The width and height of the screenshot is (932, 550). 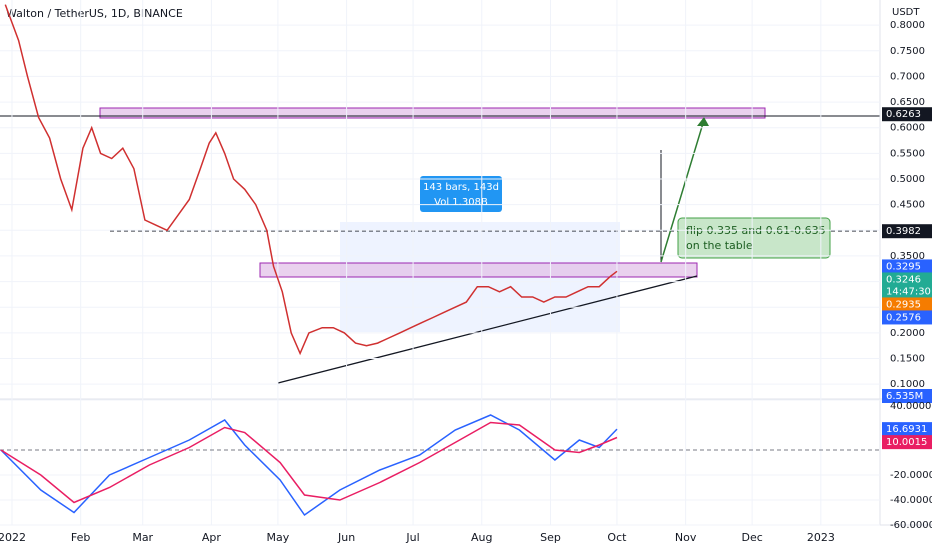 What do you see at coordinates (346, 537) in the screenshot?
I see `x-tick-label: Jun` at bounding box center [346, 537].